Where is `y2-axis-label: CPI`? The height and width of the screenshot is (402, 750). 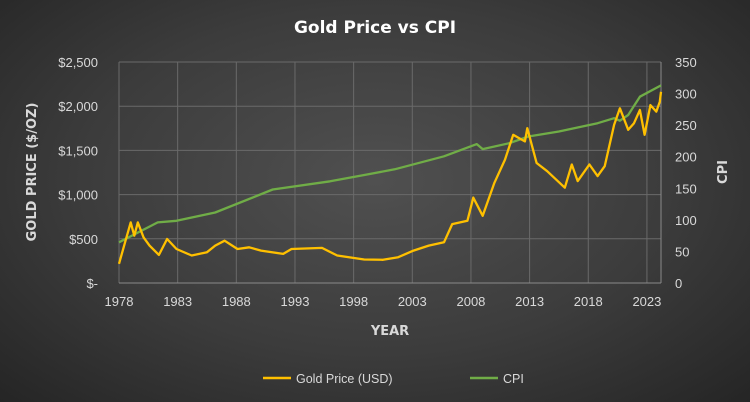 y2-axis-label: CPI is located at coordinates (723, 172).